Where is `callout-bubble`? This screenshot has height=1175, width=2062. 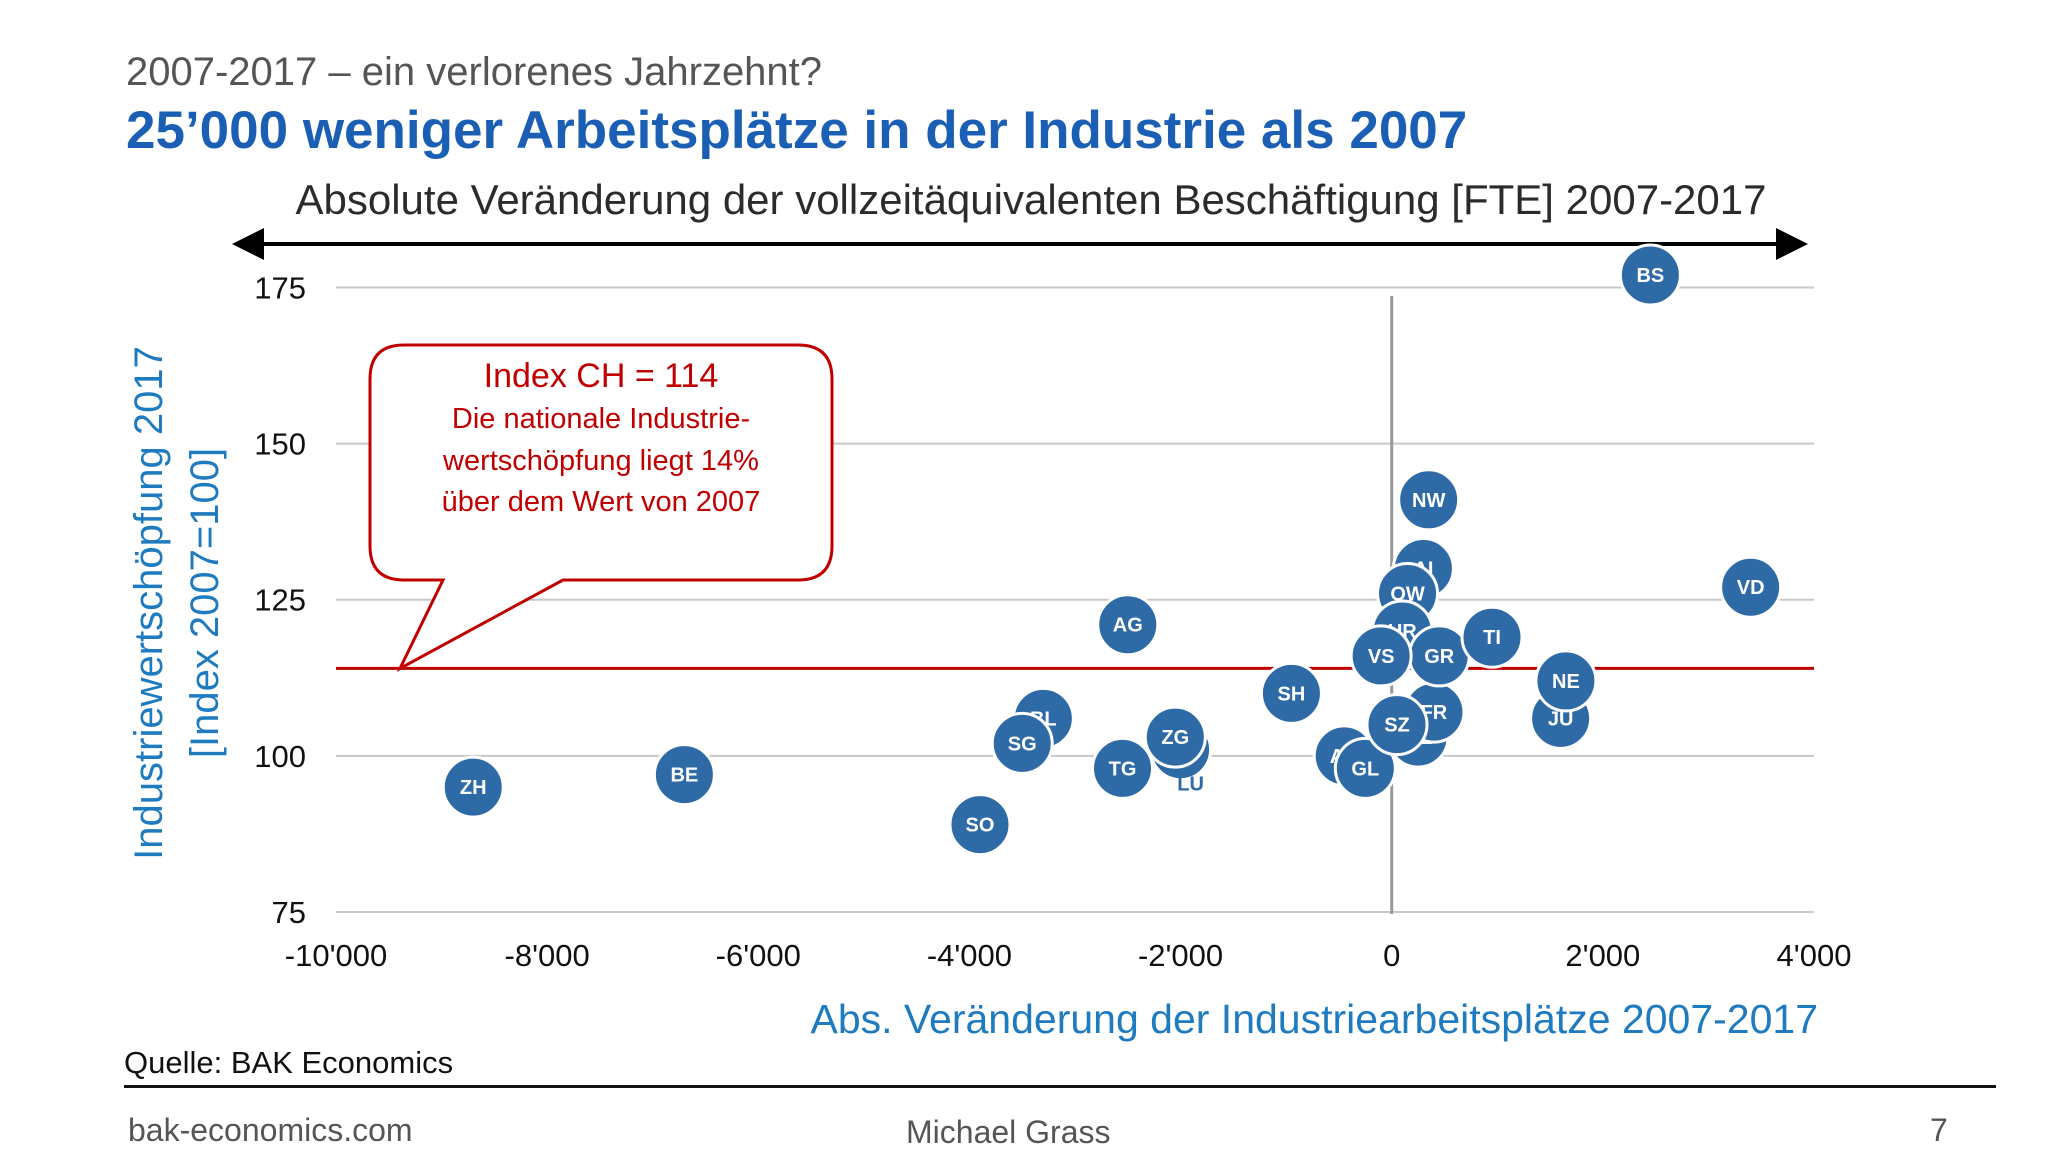
callout-bubble is located at coordinates (601, 507).